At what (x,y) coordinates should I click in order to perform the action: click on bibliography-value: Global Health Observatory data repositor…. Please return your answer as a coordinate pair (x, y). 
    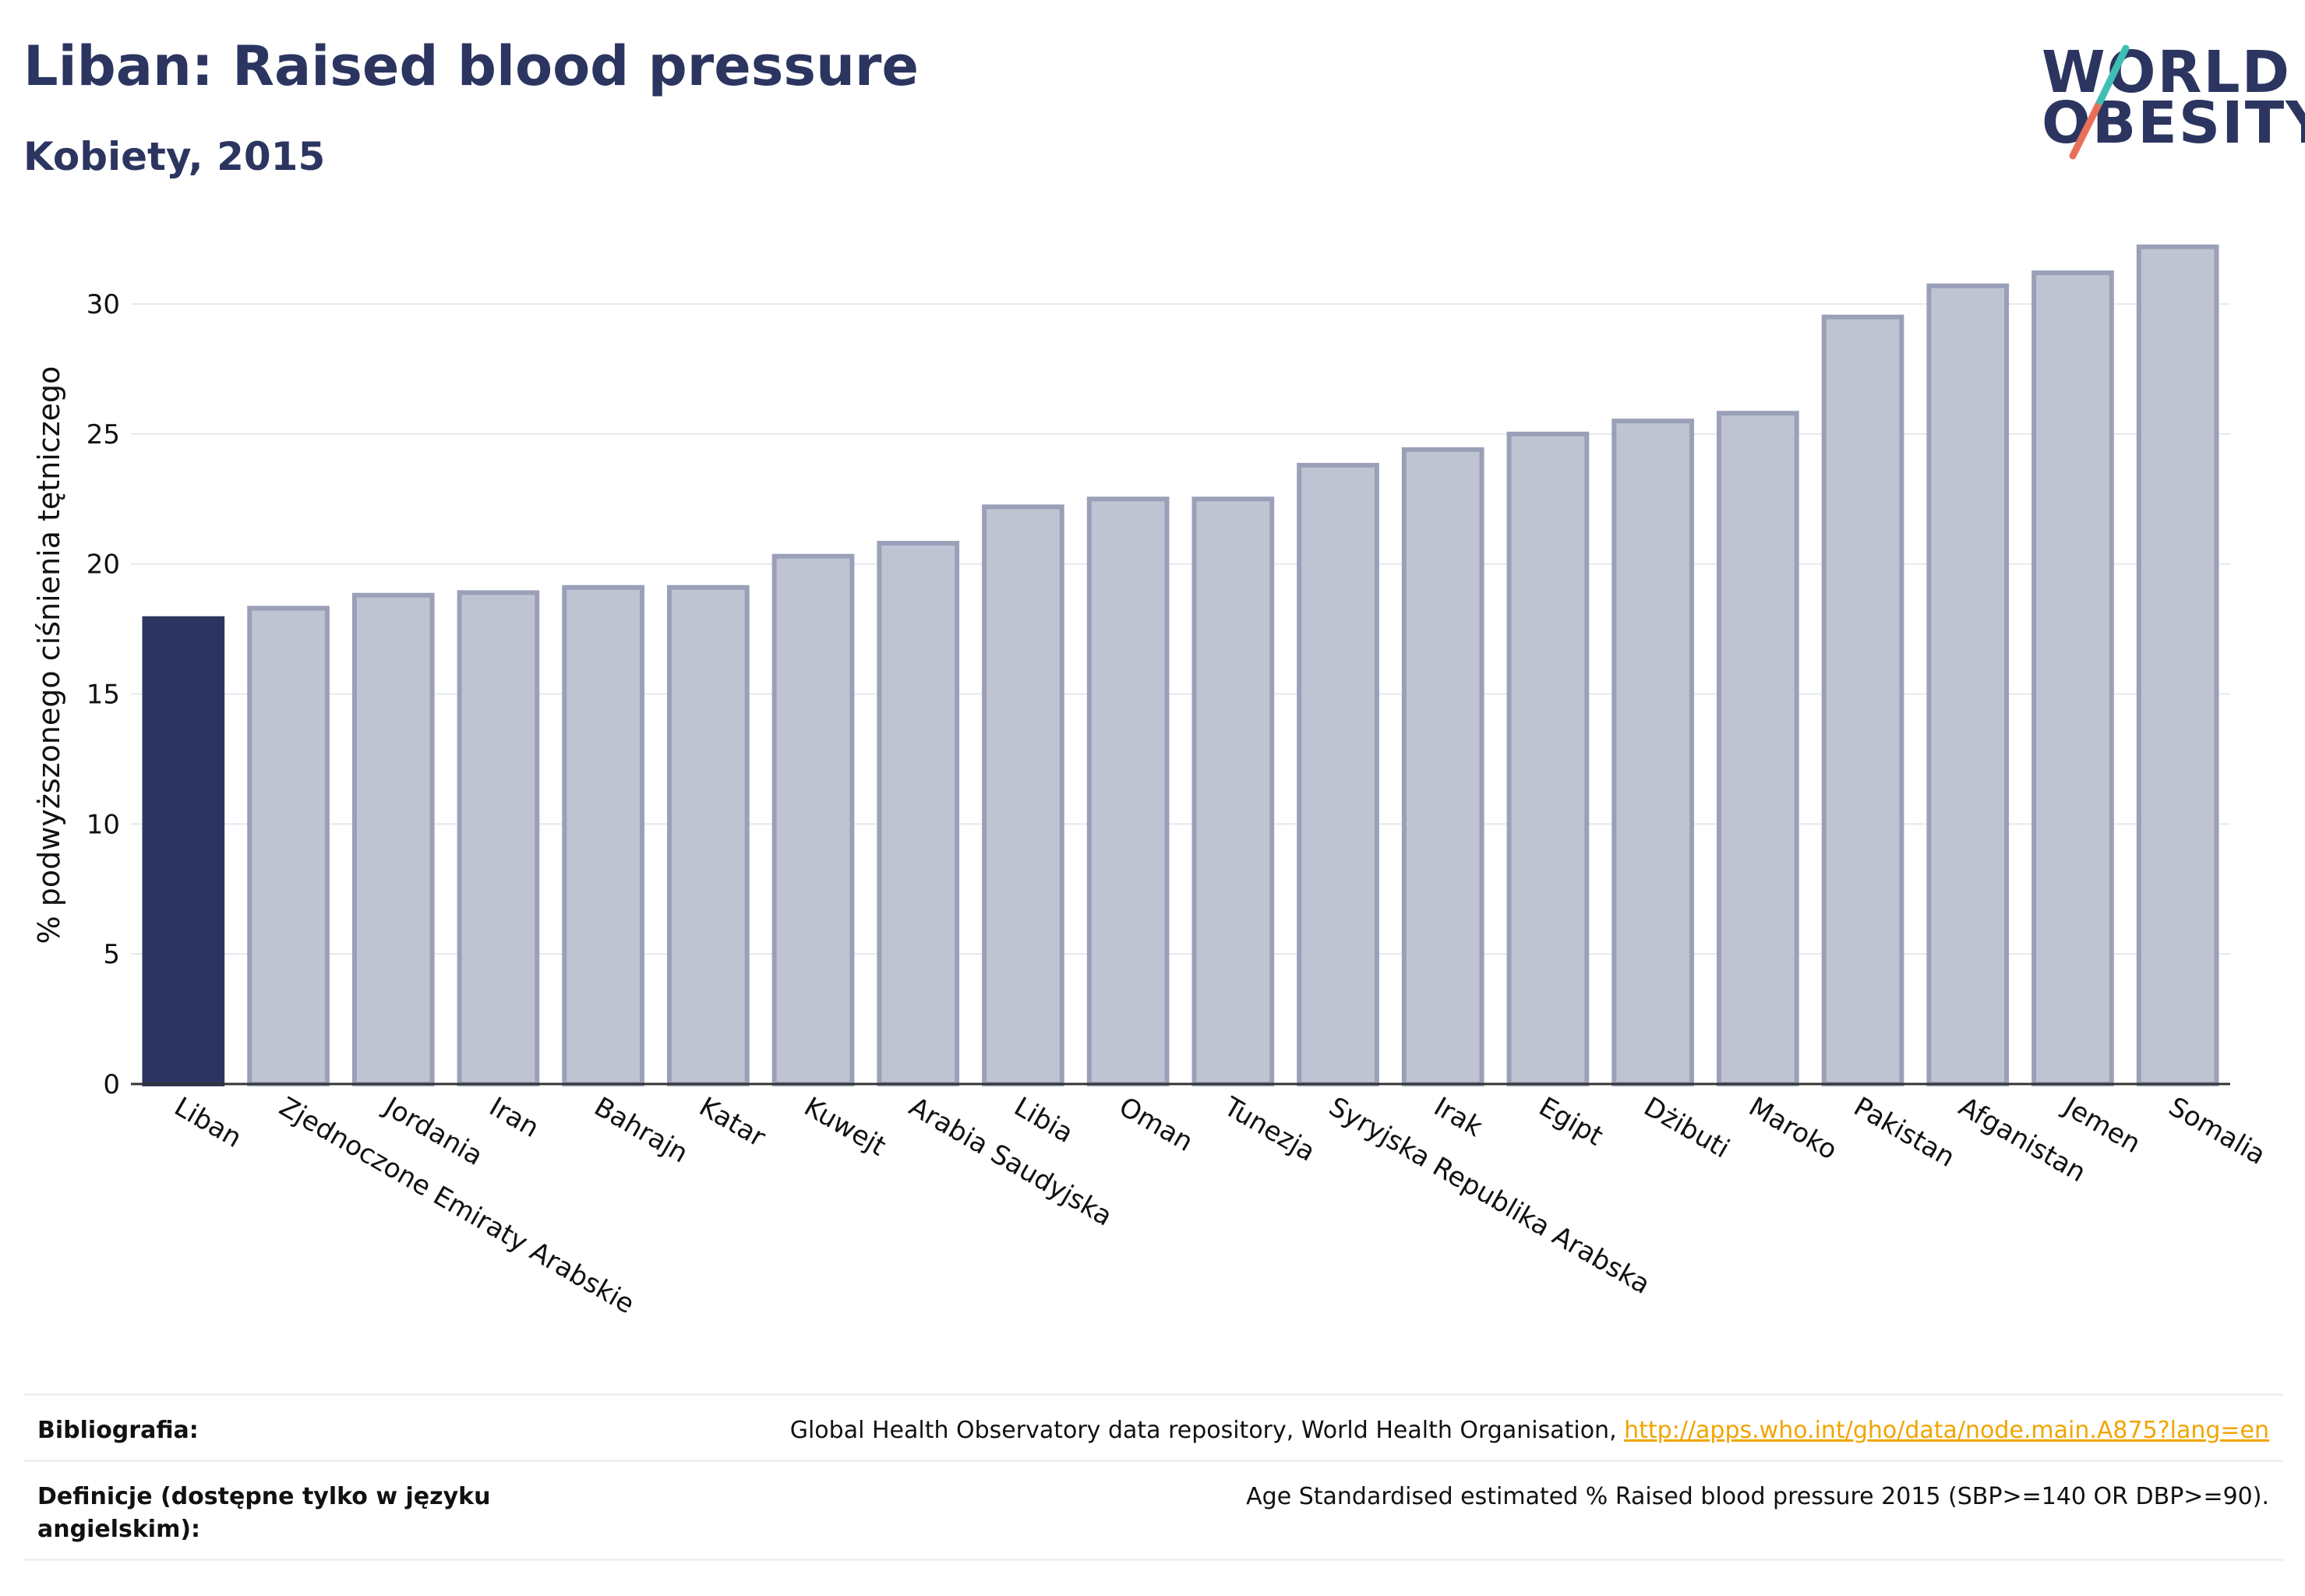
    Looking at the image, I should click on (1529, 1430).